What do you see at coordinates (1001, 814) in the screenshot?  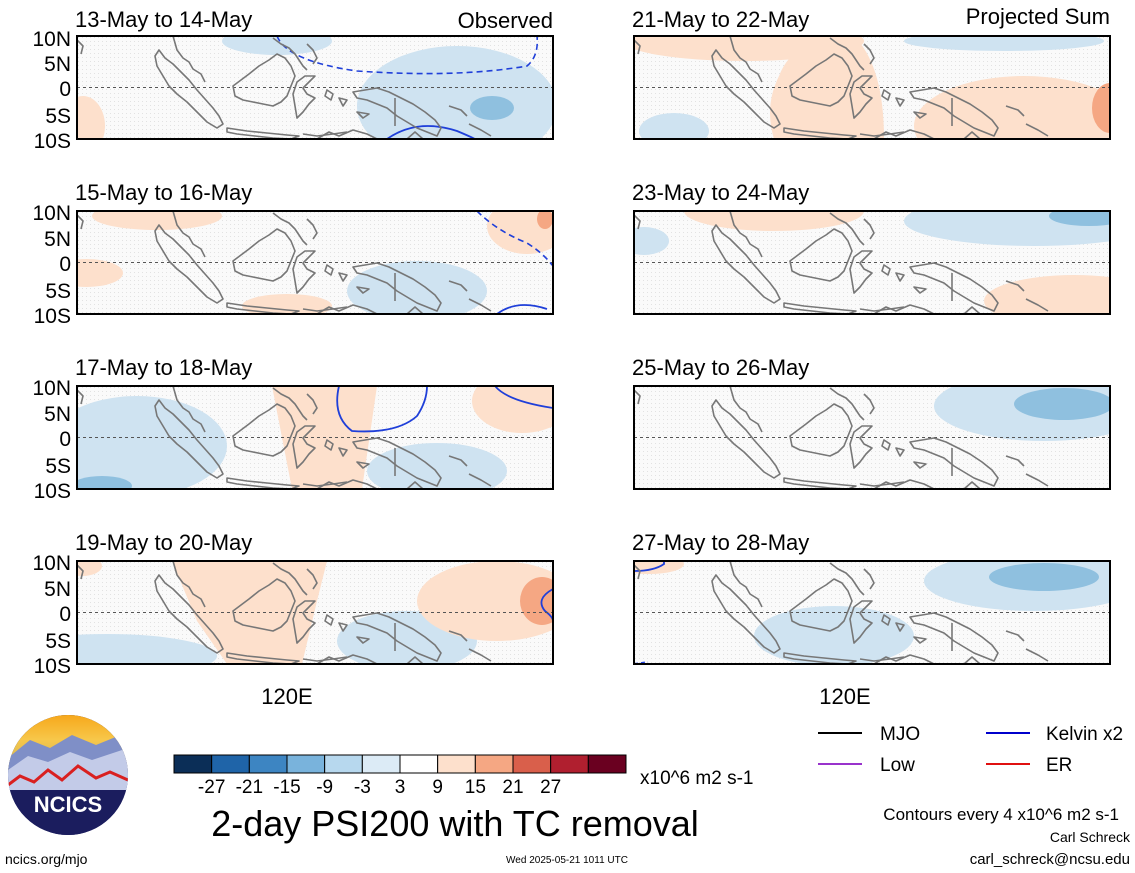 I see `contour-note: Contours every 4 x10^6 m2 s-1` at bounding box center [1001, 814].